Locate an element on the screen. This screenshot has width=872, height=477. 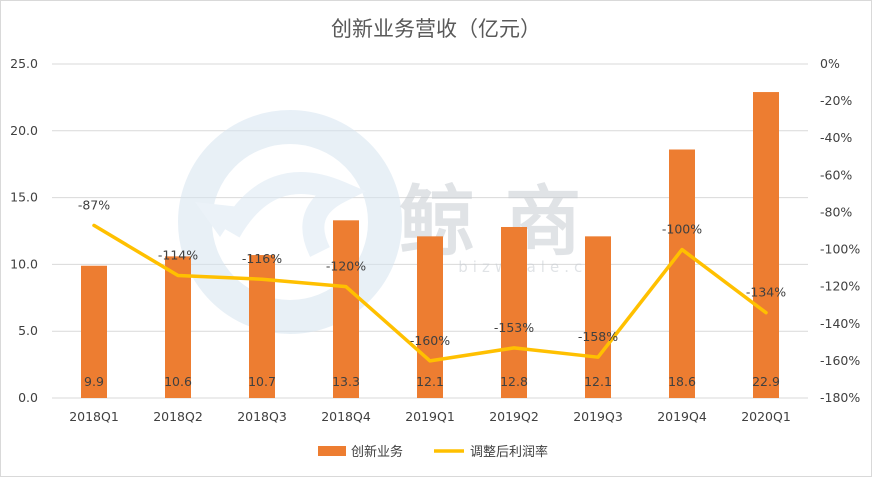
x-axis-tick: 2020Q1 is located at coordinates (766, 416).